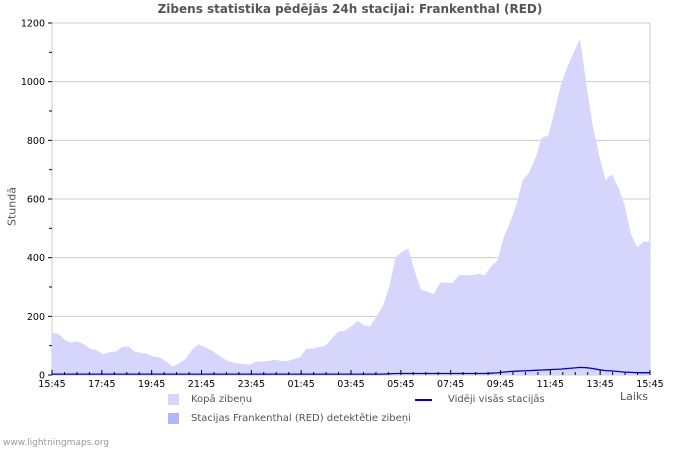 The height and width of the screenshot is (450, 700). Describe the element at coordinates (33, 82) in the screenshot. I see `svg-text: 1000` at that location.